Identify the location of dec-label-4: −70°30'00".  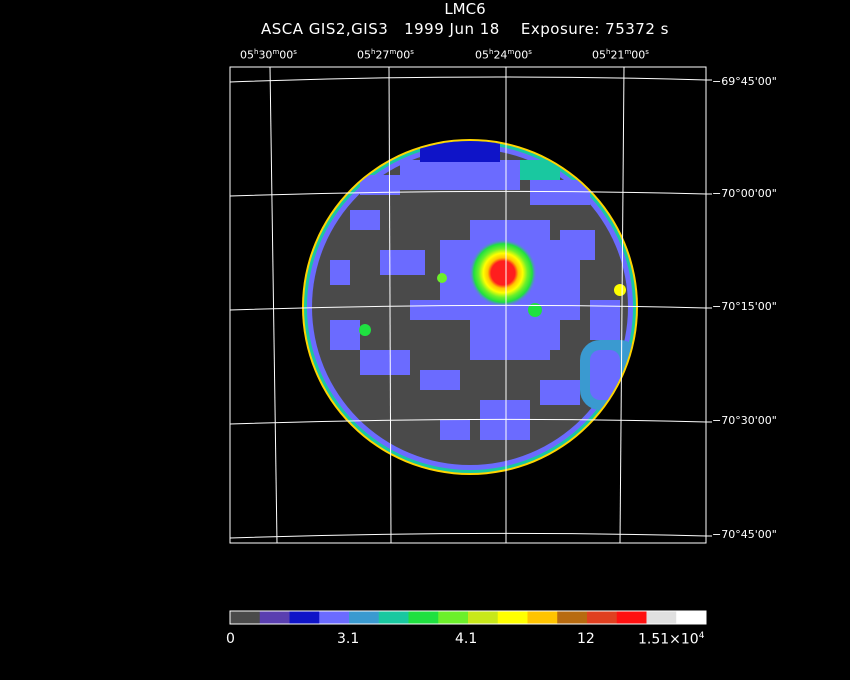
(744, 420).